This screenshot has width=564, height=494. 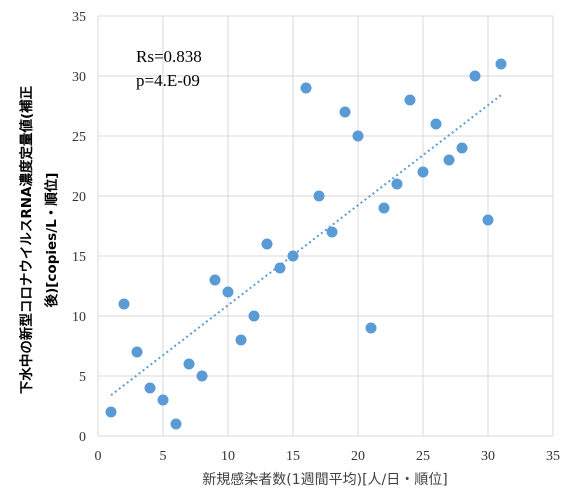 What do you see at coordinates (423, 456) in the screenshot?
I see `x-tick-label: 25` at bounding box center [423, 456].